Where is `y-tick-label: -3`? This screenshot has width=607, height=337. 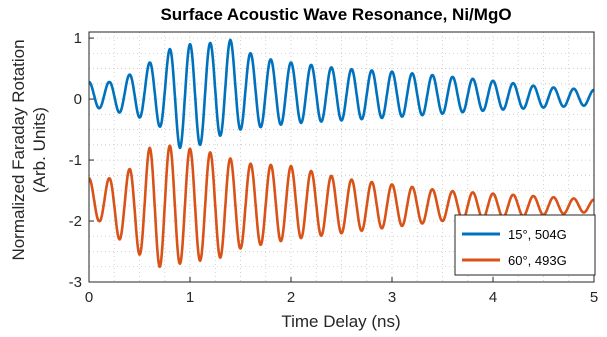
y-tick-label: -3 is located at coordinates (75, 282).